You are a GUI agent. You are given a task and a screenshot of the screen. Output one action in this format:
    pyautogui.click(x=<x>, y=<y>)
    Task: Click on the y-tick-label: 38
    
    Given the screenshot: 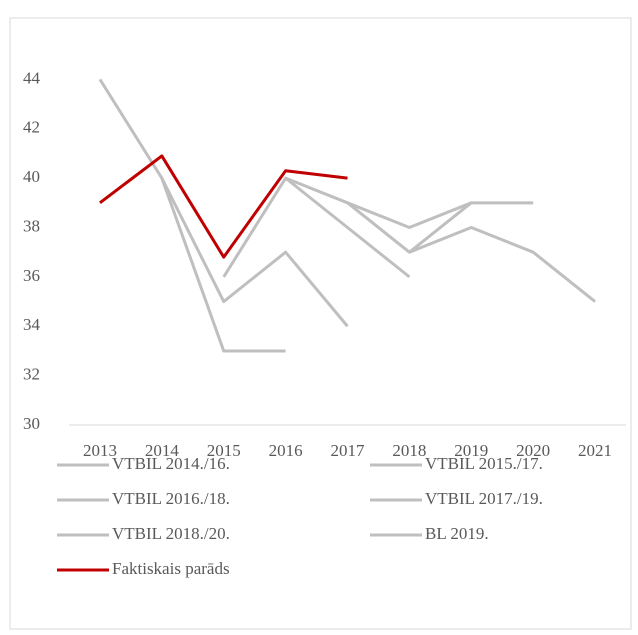 What is the action you would take?
    pyautogui.click(x=31, y=225)
    